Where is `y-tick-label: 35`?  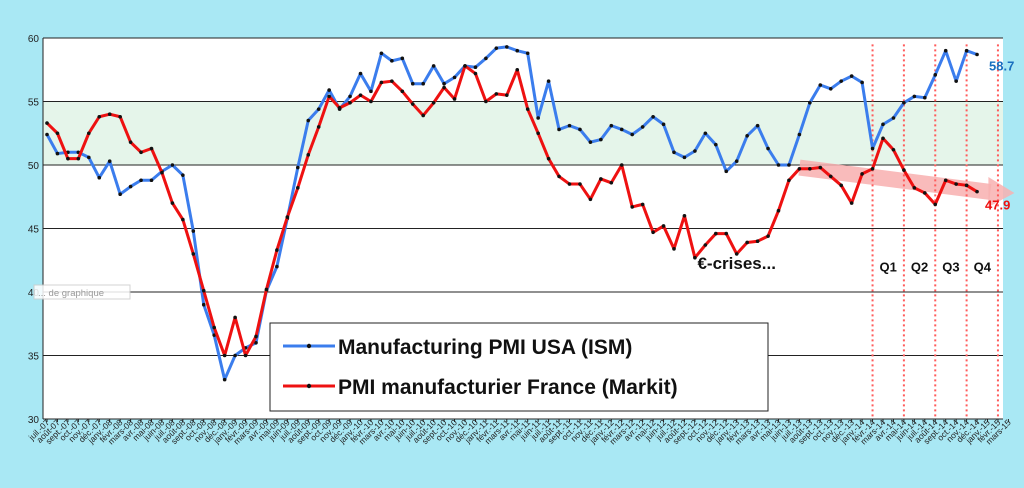 y-tick-label: 35 is located at coordinates (34, 357).